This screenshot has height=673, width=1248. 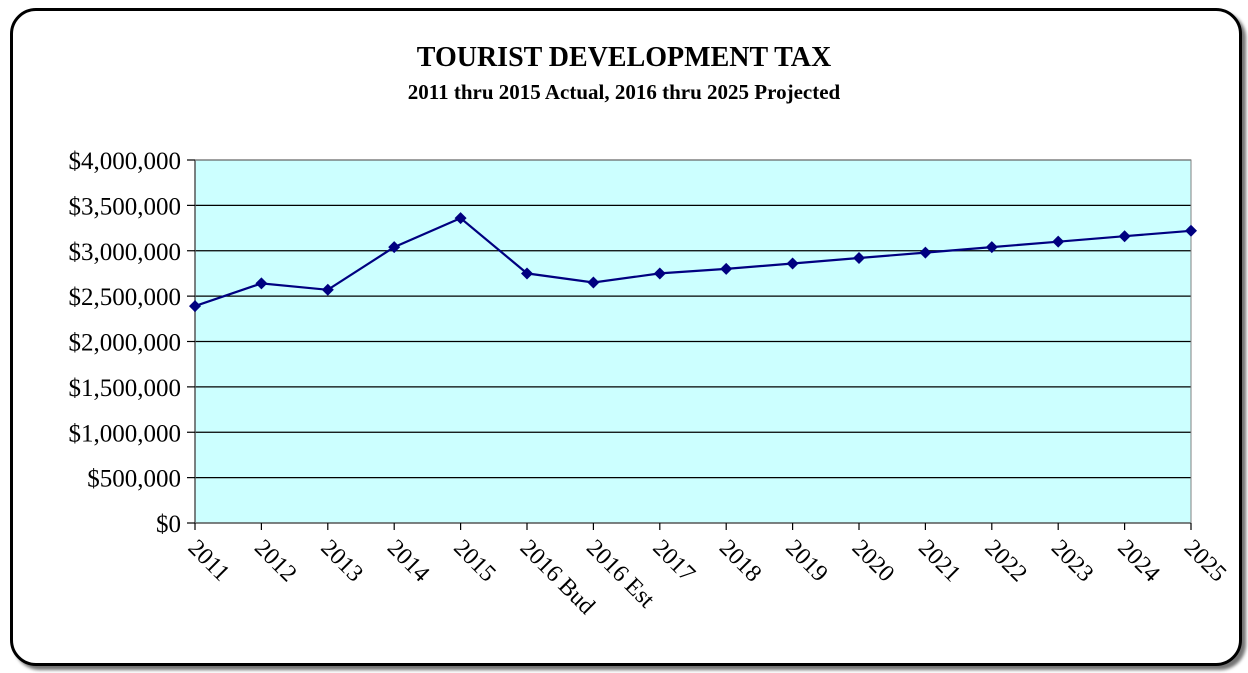 I want to click on series-line, so click(x=693, y=262).